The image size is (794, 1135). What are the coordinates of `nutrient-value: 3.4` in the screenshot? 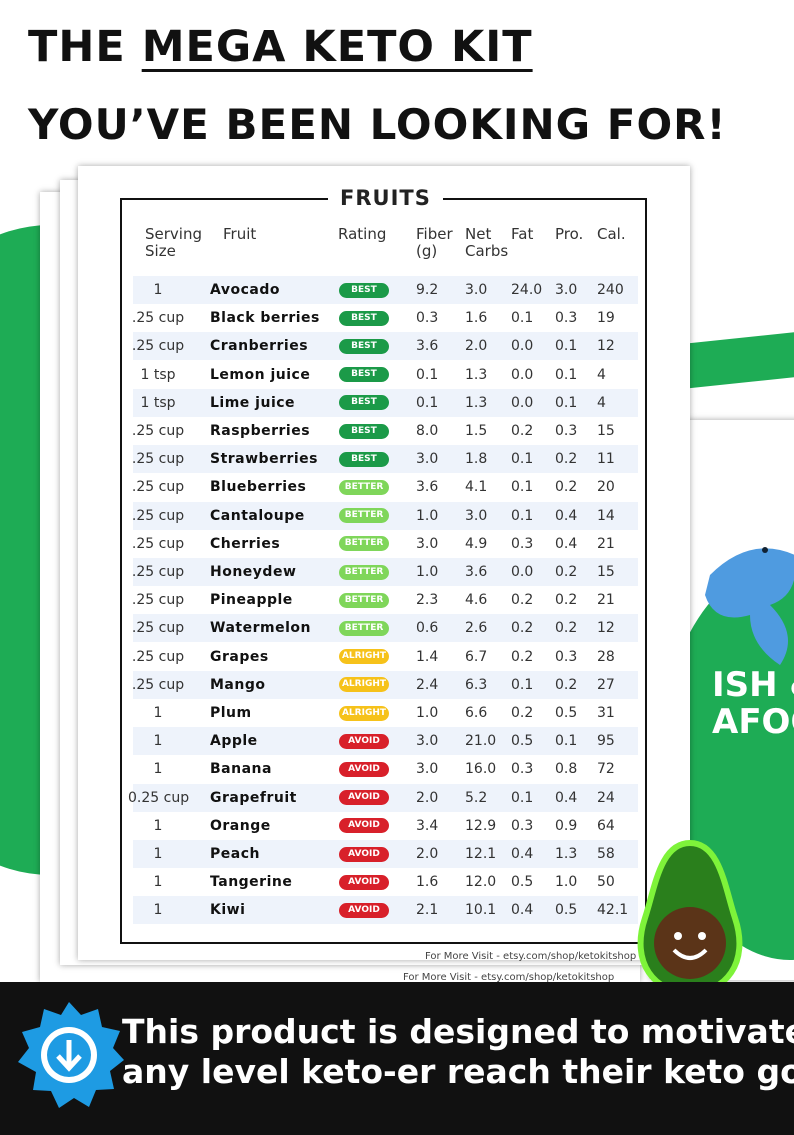 It's located at (427, 825).